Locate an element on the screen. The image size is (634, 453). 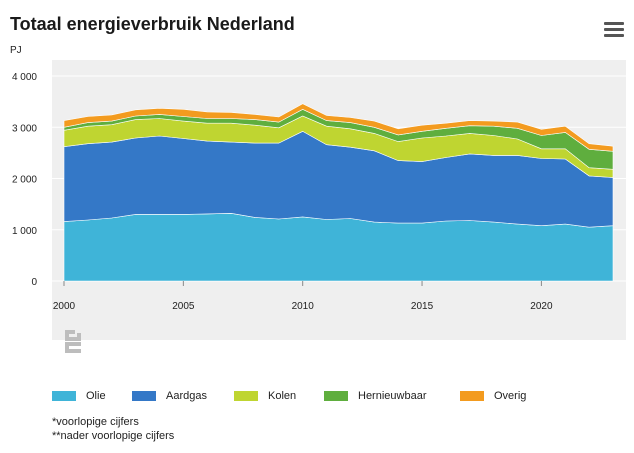
page-title: Totaal energieverbruik Nederland is located at coordinates (152, 24).